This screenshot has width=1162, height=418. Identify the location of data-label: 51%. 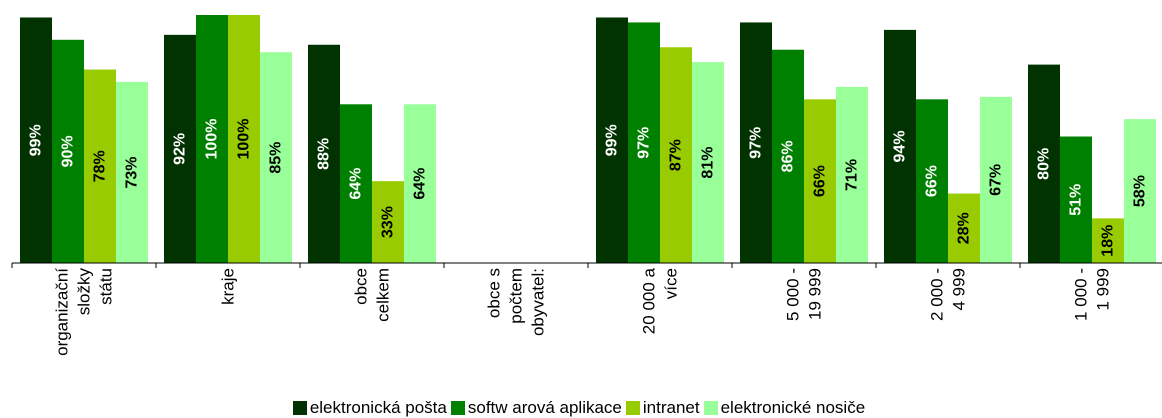
(1076, 200).